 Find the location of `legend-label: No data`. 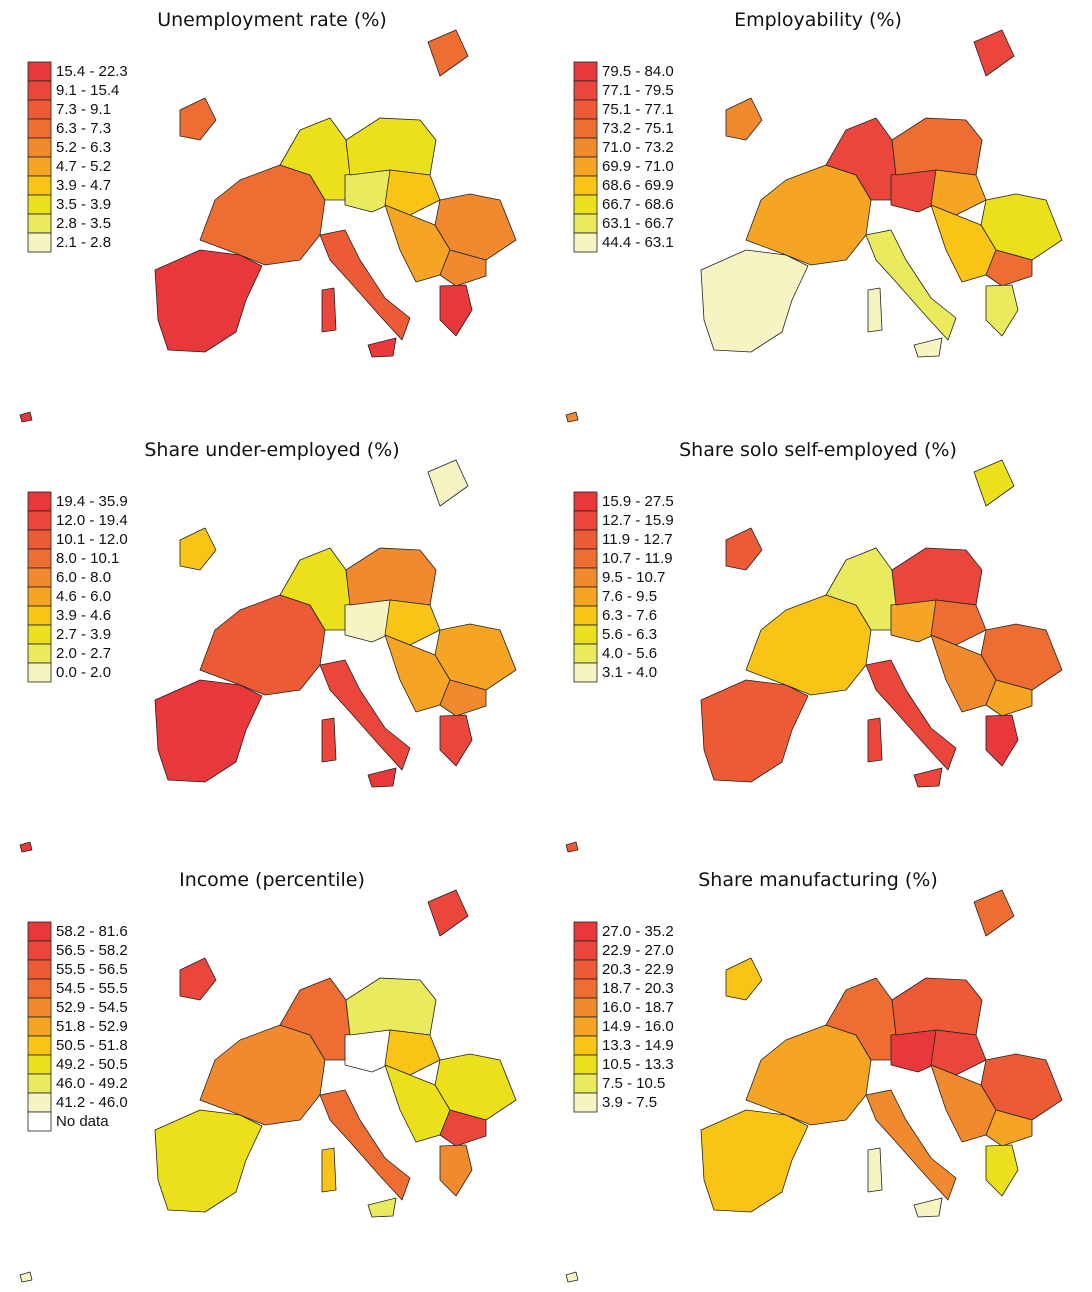

legend-label: No data is located at coordinates (82, 1121).